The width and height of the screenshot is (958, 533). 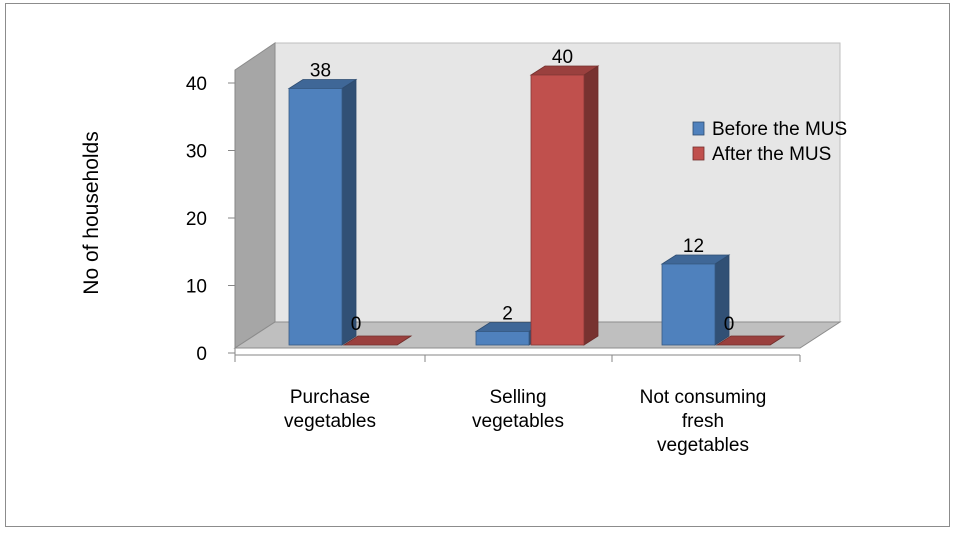 I want to click on data-label: 2, so click(x=507, y=314).